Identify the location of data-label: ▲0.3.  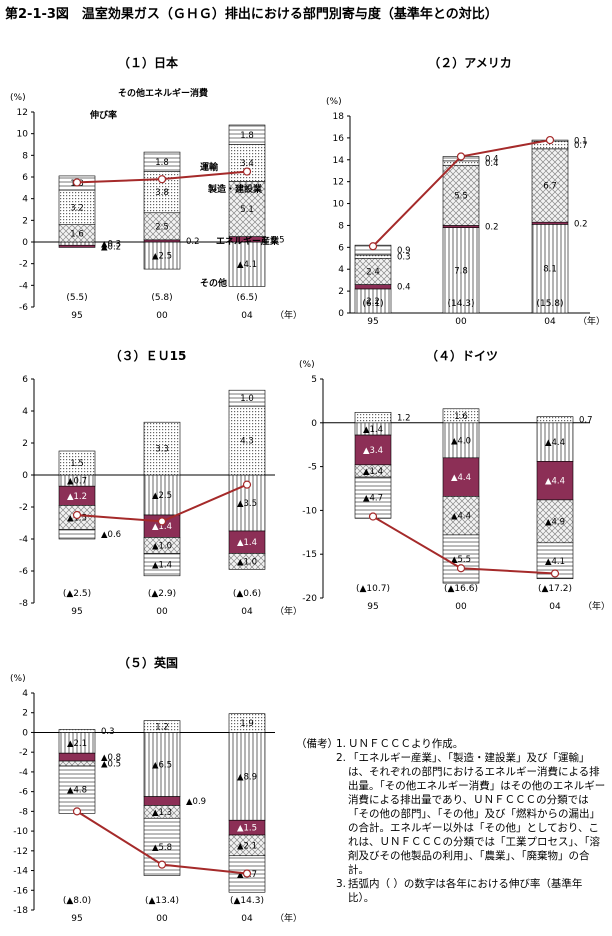
(111, 245).